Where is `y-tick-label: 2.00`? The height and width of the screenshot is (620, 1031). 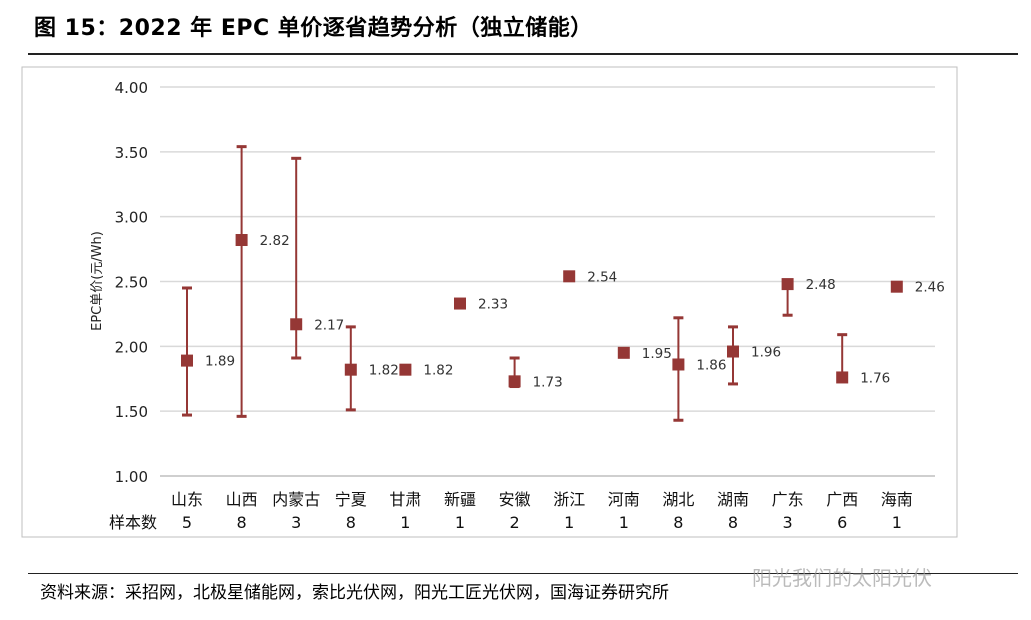
y-tick-label: 2.00 is located at coordinates (131, 347).